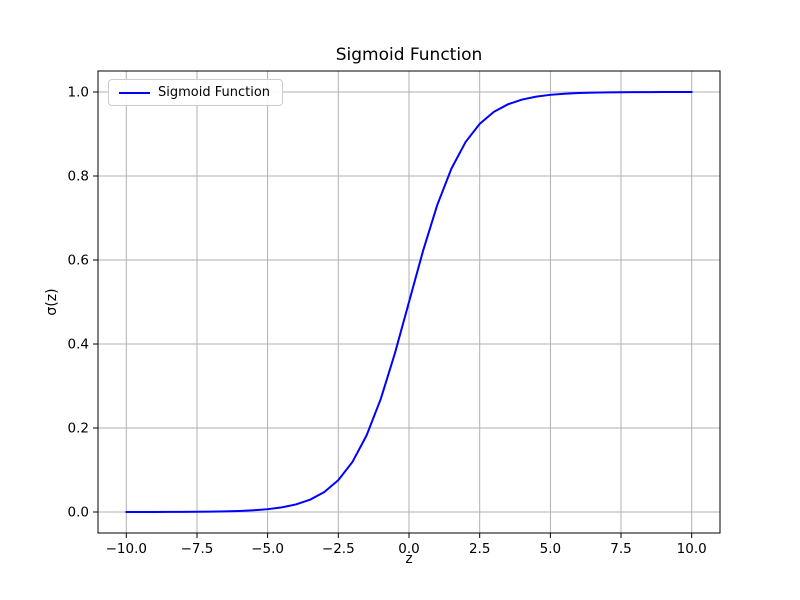 The width and height of the screenshot is (800, 600). I want to click on y-tick-label: 0.0, so click(78, 513).